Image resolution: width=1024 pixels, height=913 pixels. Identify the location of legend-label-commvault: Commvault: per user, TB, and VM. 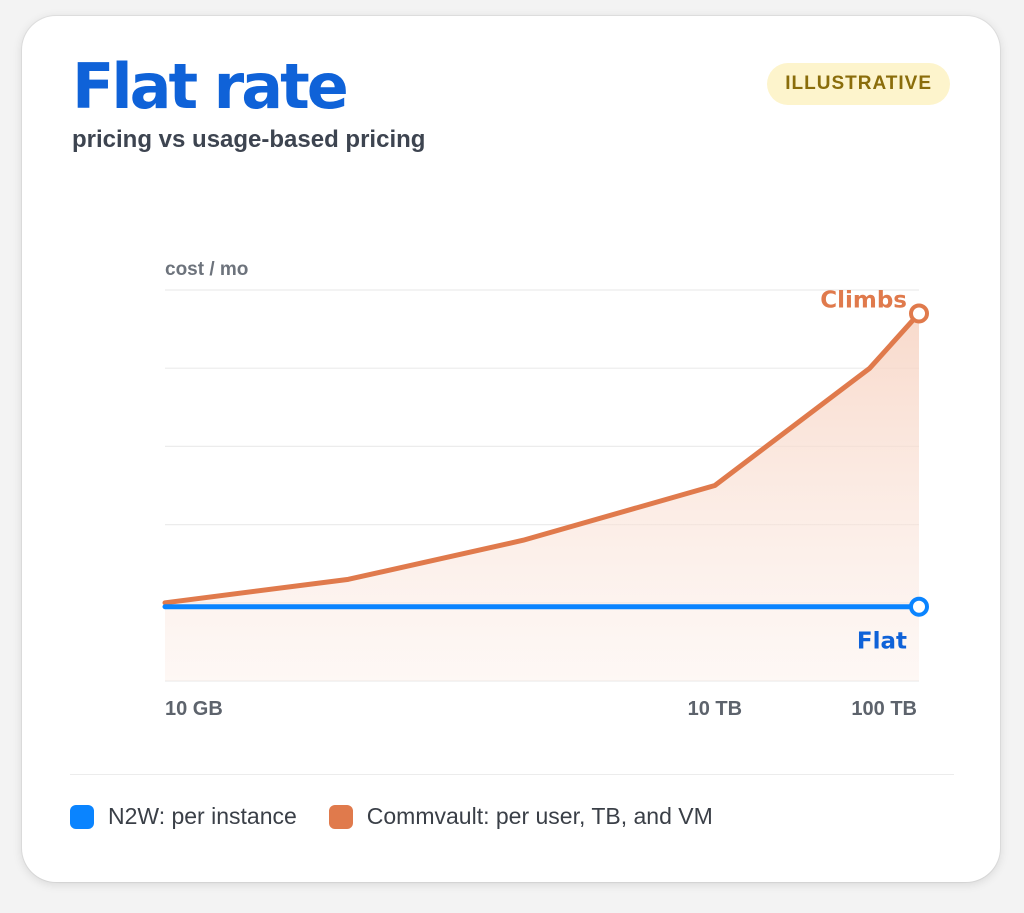
(539, 816).